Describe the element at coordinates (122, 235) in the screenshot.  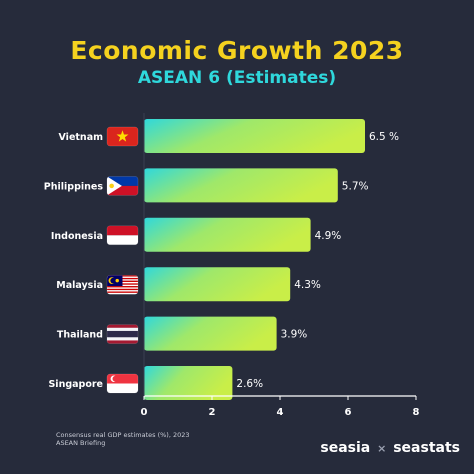
I see `indonesia-flag-icon` at that location.